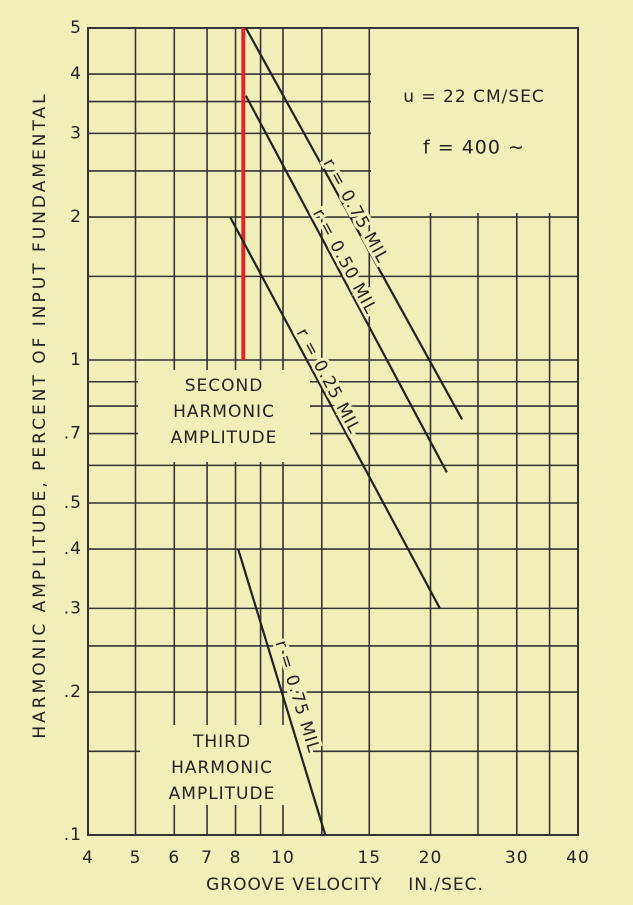 The height and width of the screenshot is (905, 633). What do you see at coordinates (345, 885) in the screenshot?
I see `x-axis-title: GROOVE VELOCITY IN./SEC.` at bounding box center [345, 885].